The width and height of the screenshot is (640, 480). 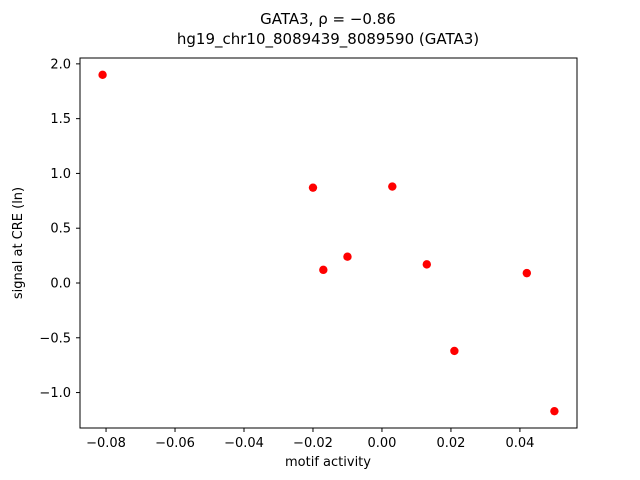 What do you see at coordinates (519, 443) in the screenshot?
I see `x-tick-label: 0.04` at bounding box center [519, 443].